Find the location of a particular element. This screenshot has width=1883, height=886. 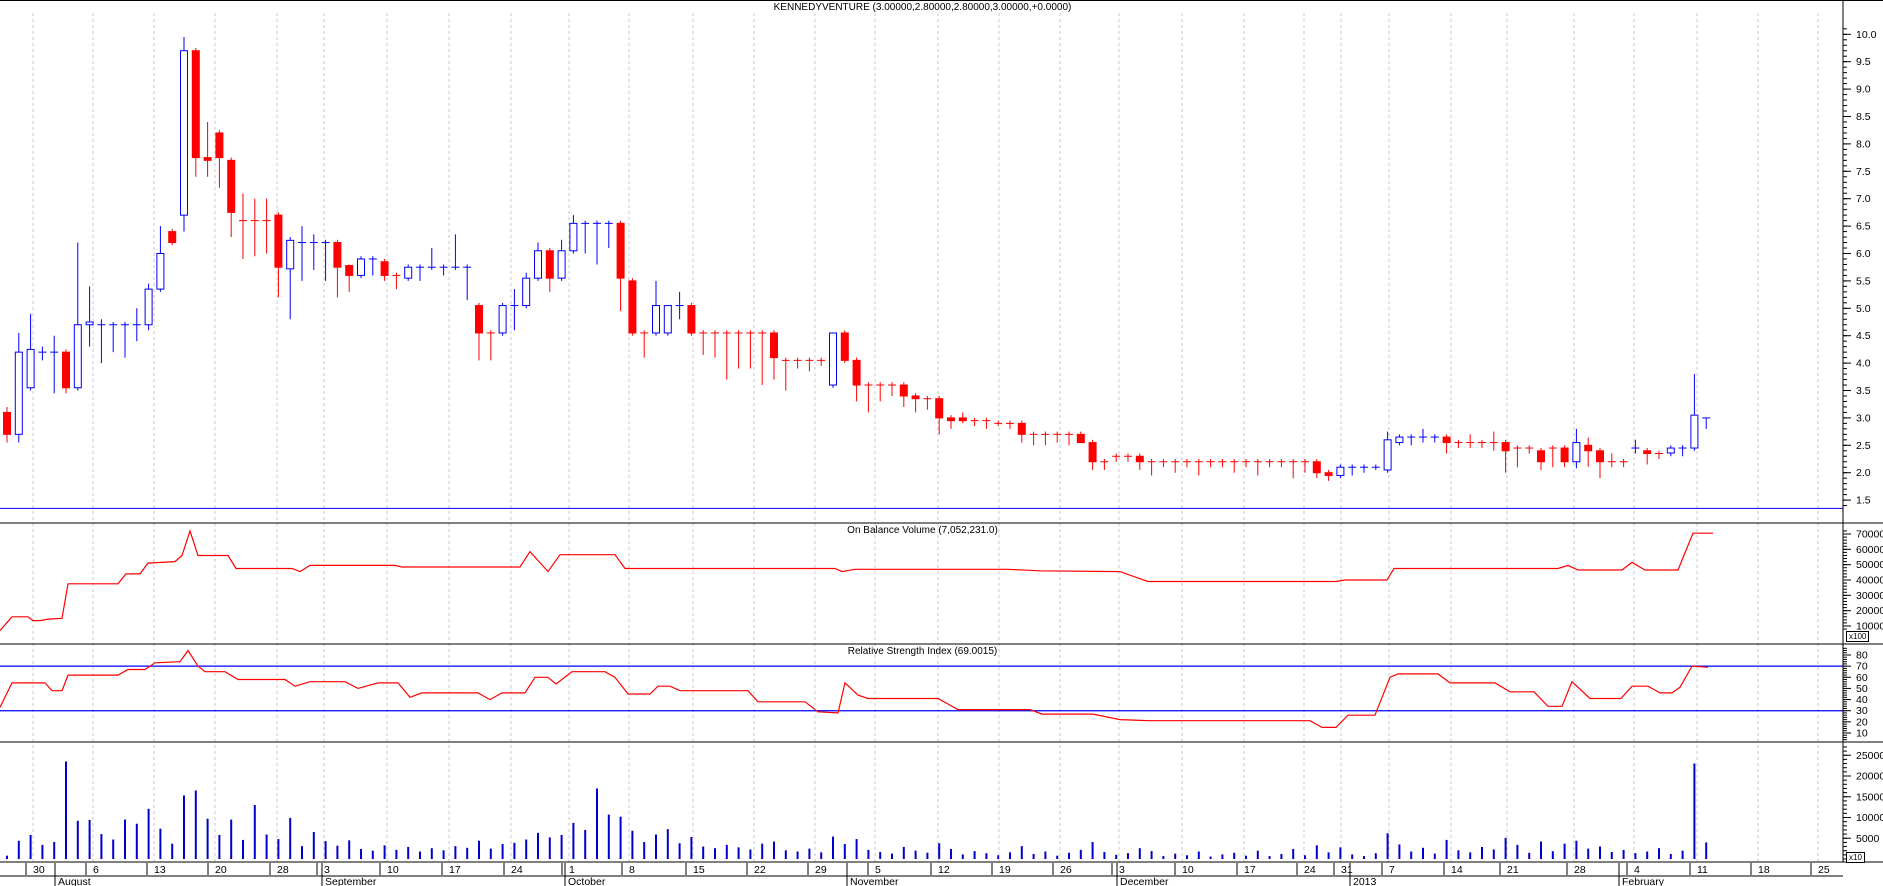

obv-line is located at coordinates (856, 579).